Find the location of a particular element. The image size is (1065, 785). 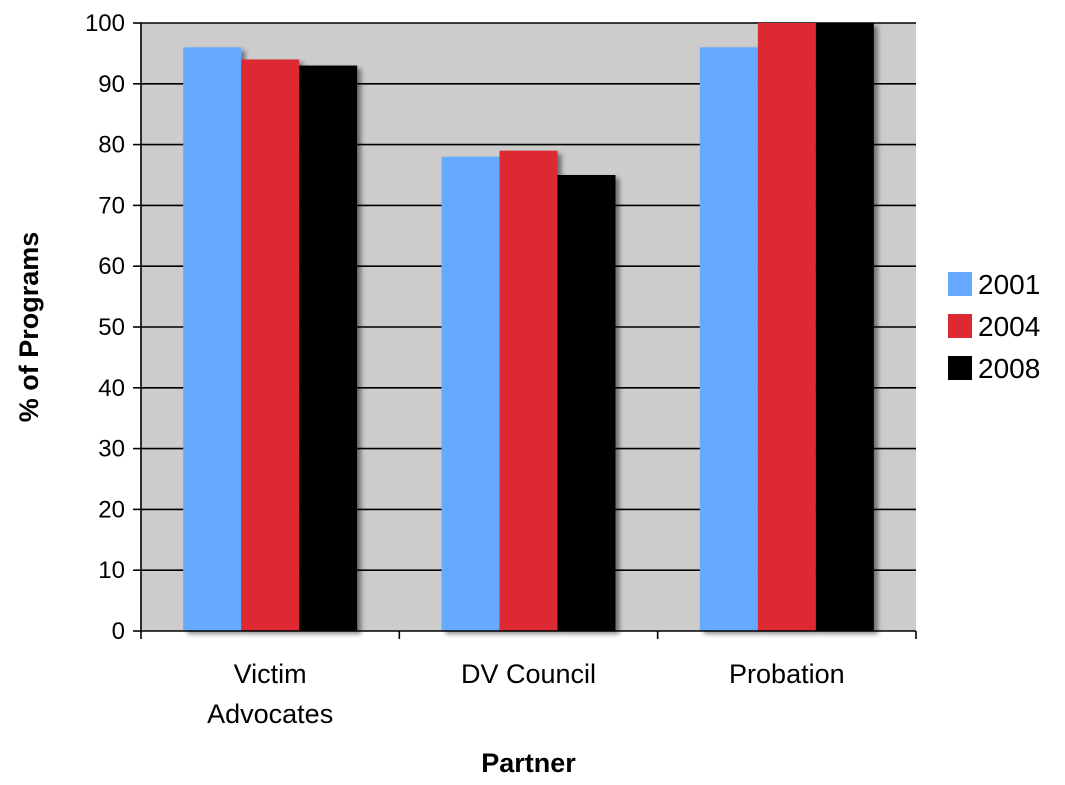

y-tick-label: 90 is located at coordinates (111, 84).